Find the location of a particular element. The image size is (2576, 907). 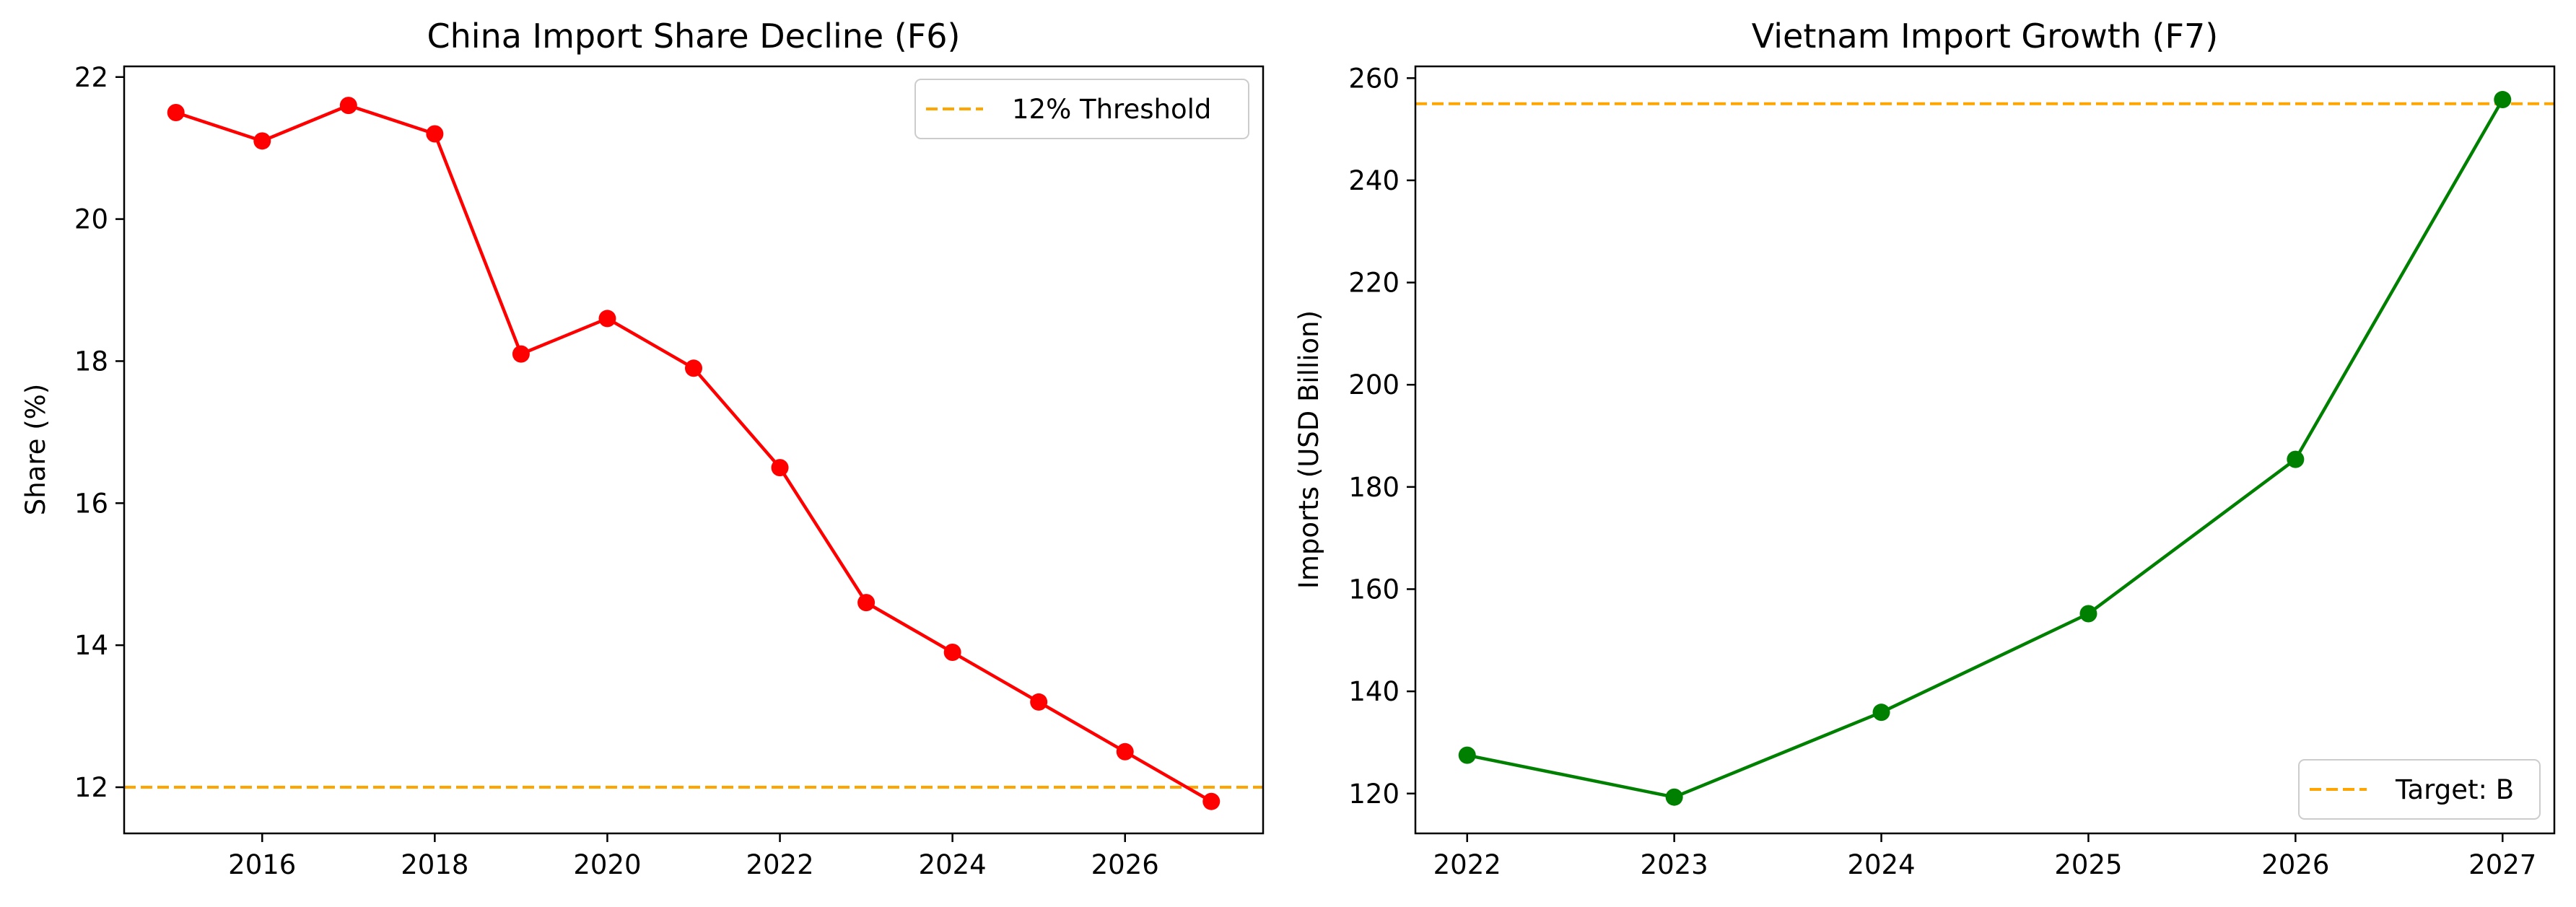

y-tick-label: 180 is located at coordinates (1374, 487).